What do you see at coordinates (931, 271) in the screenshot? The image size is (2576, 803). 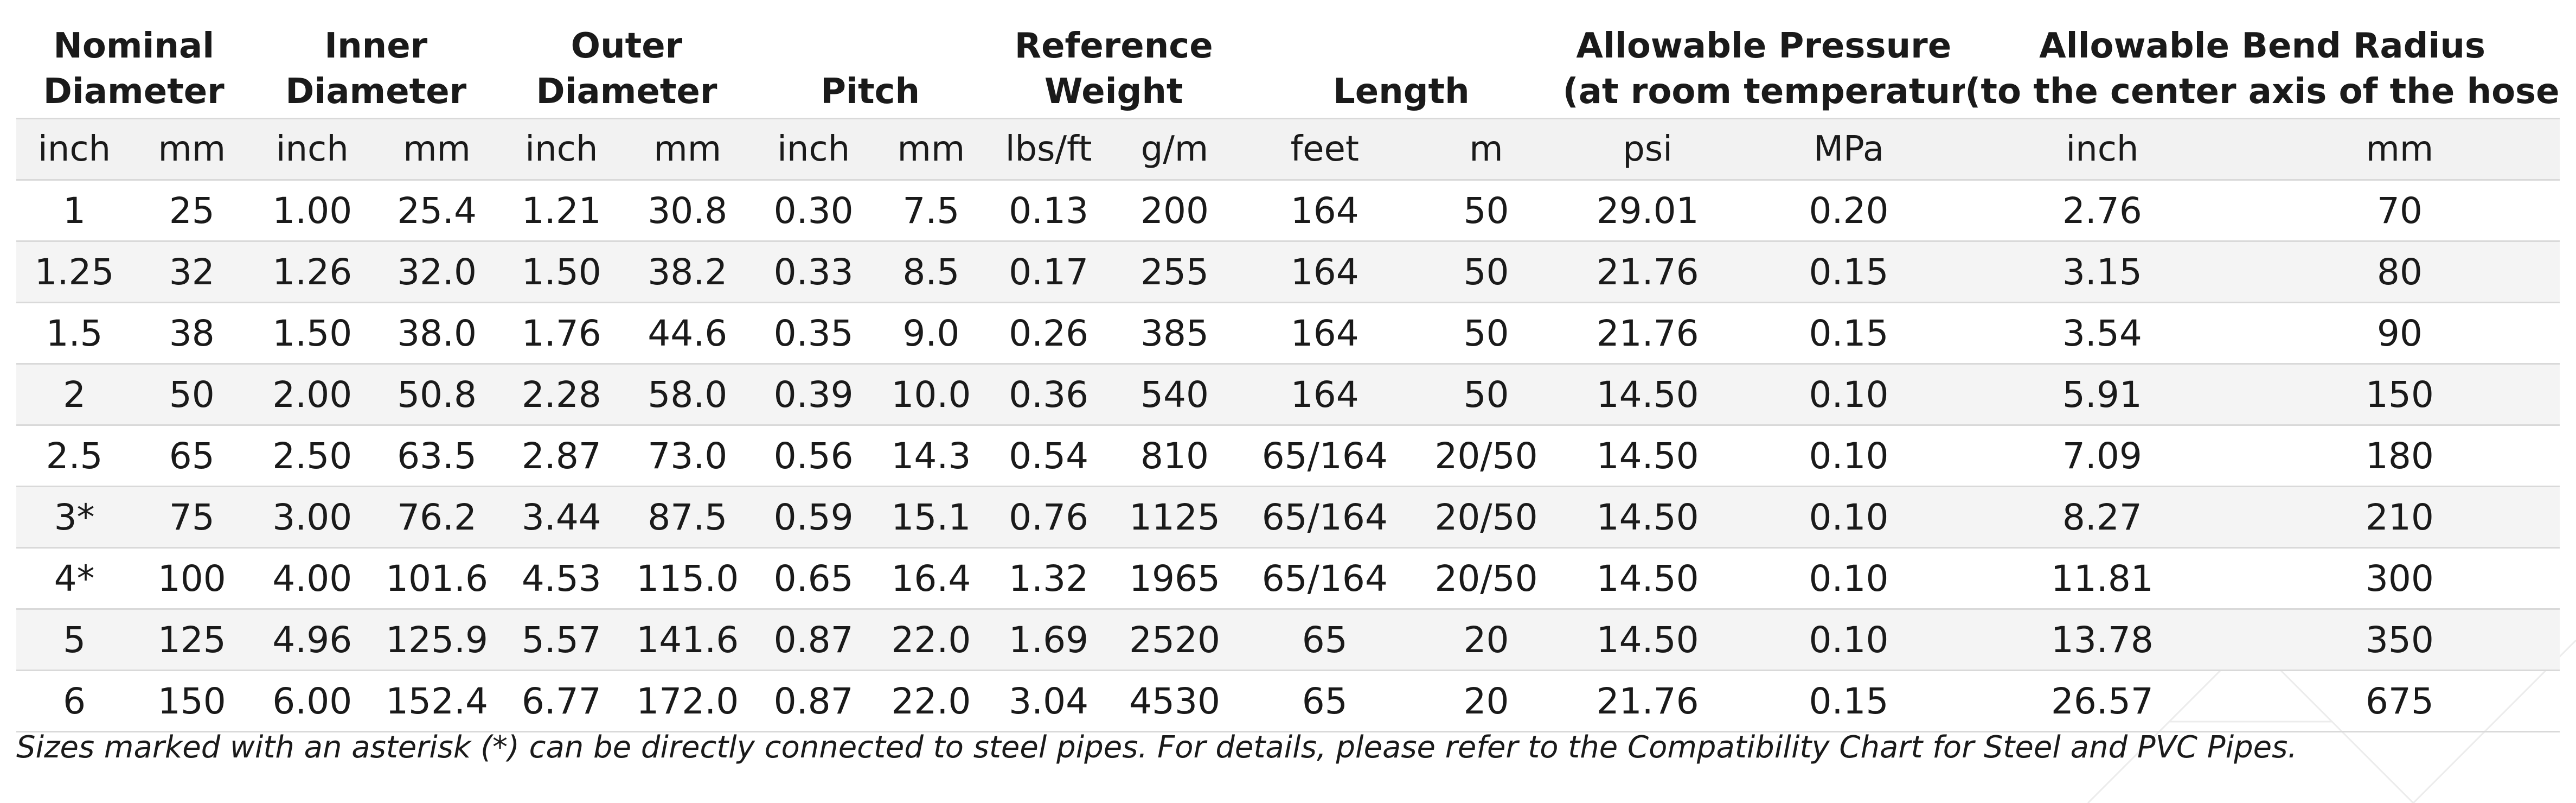 I see `table-cell: 8.5` at bounding box center [931, 271].